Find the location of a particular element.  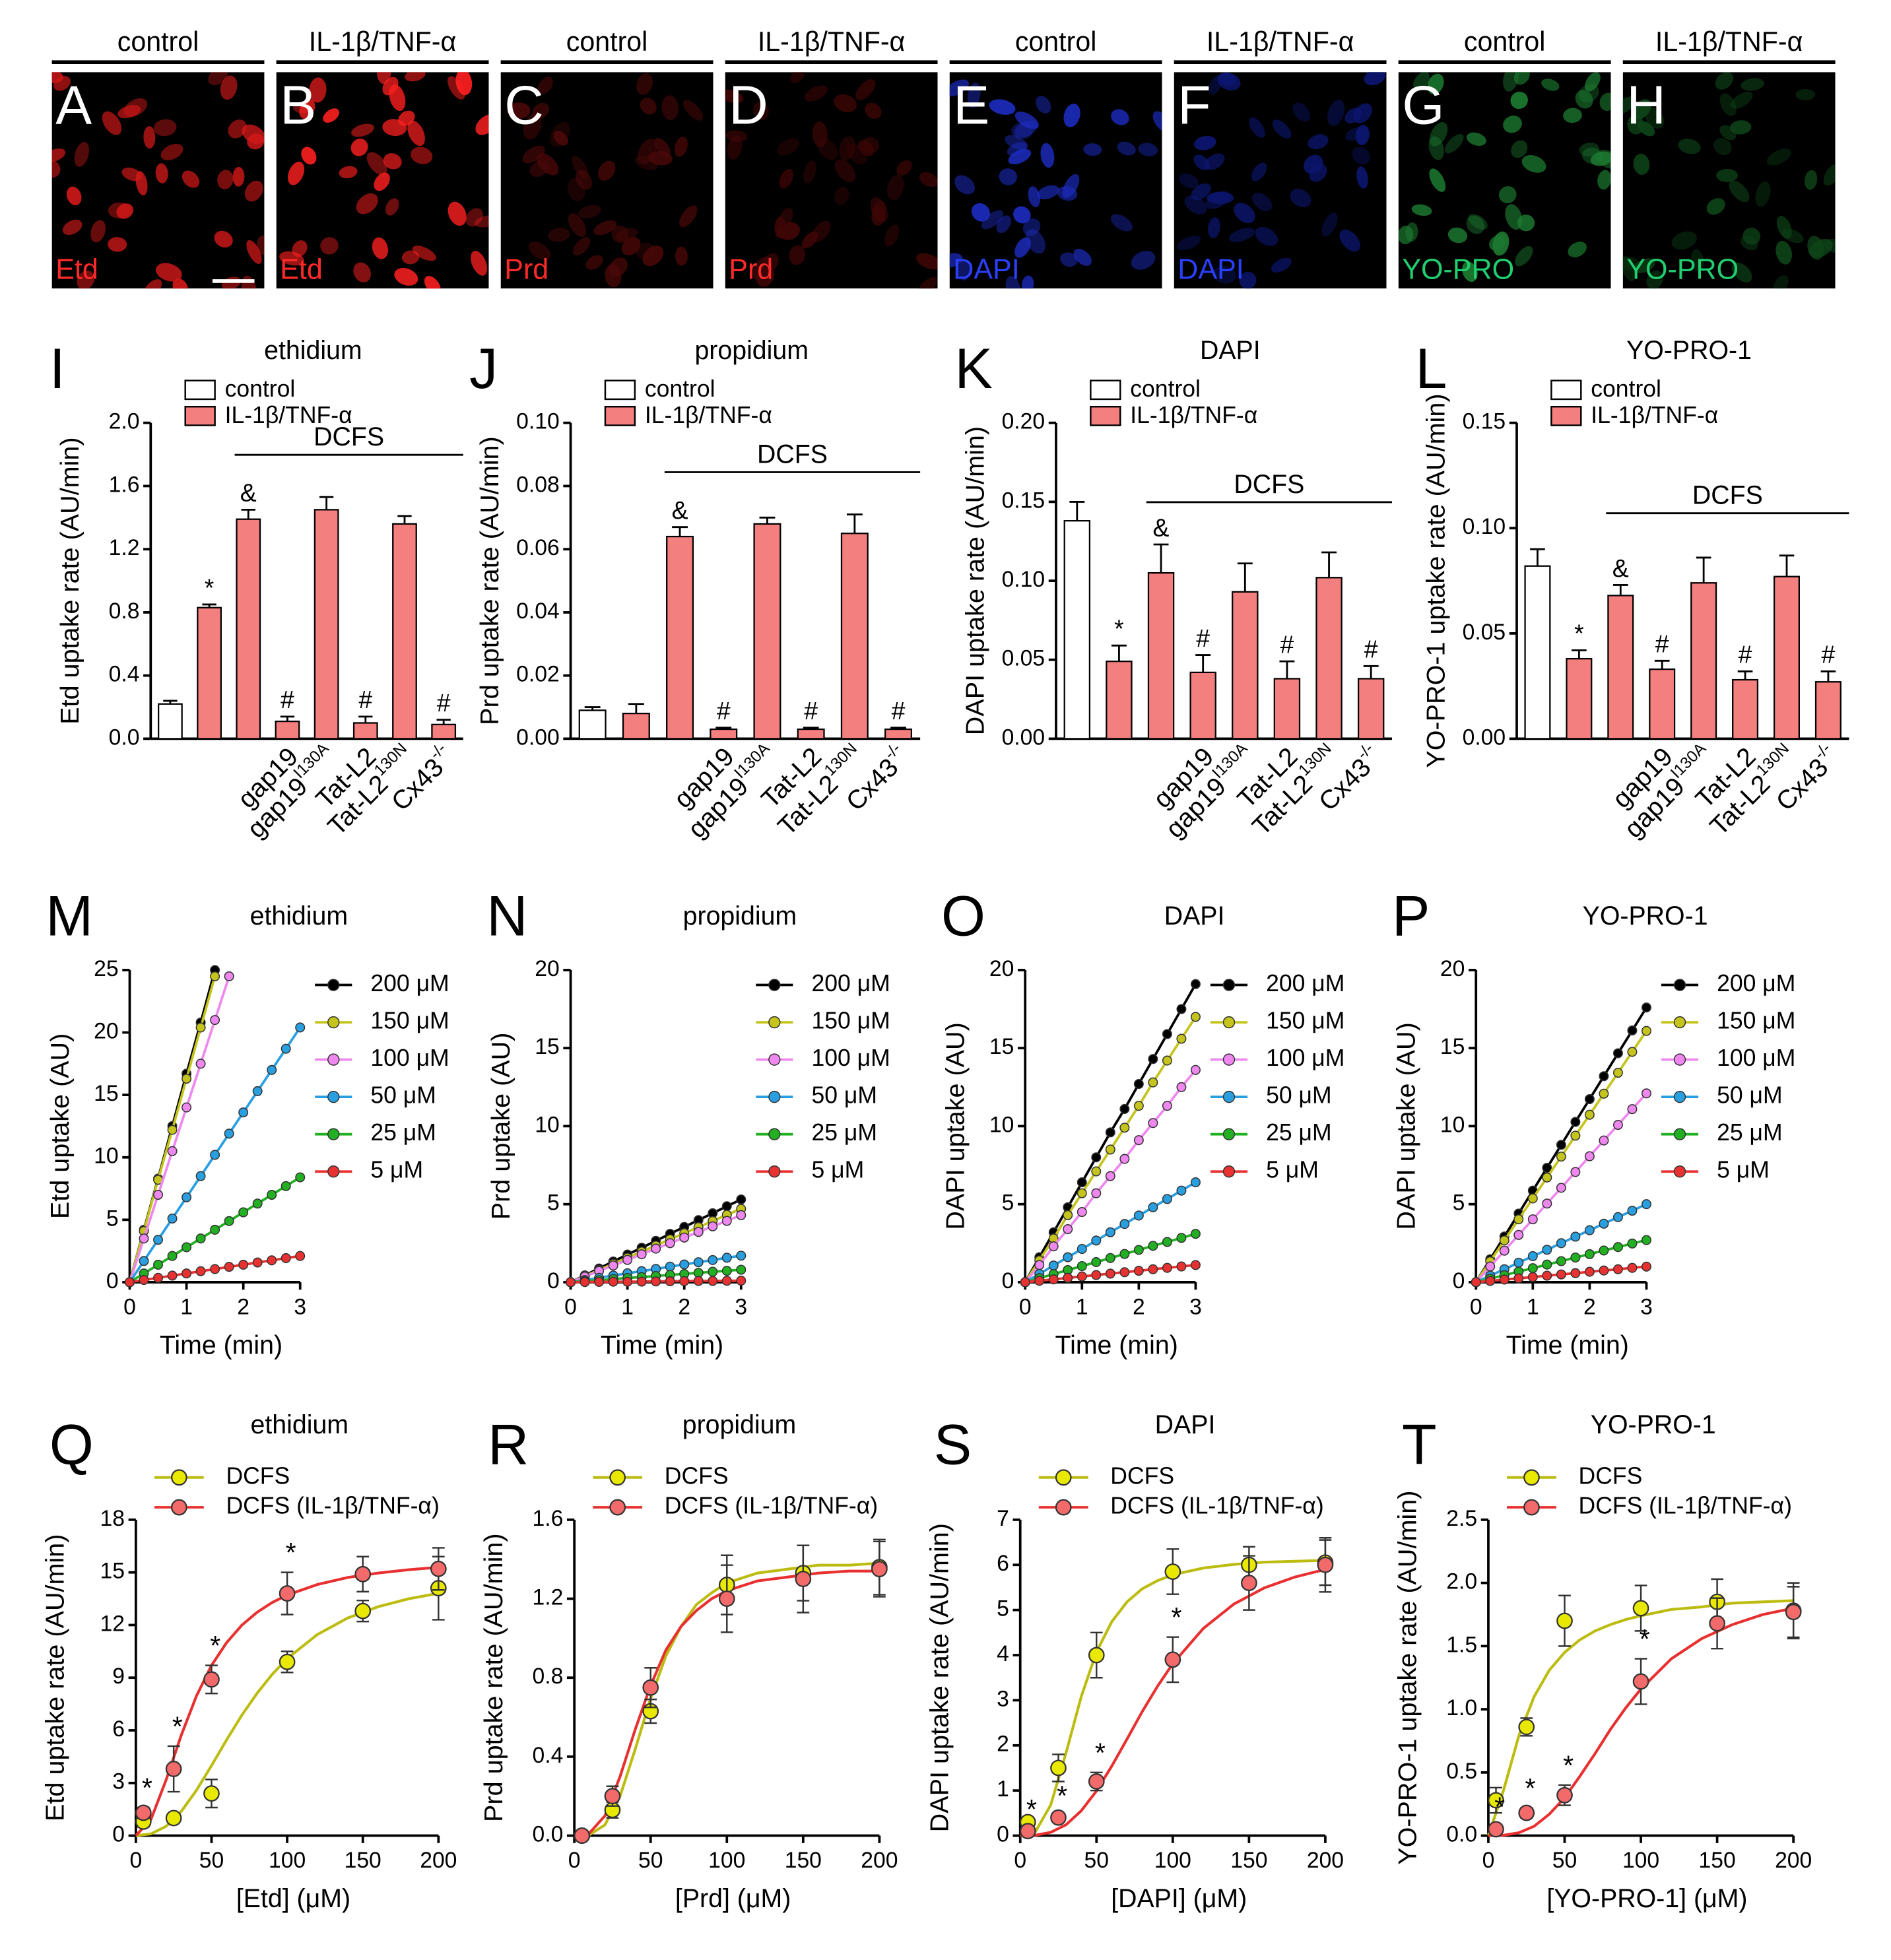

y-tick-label: 0.05 is located at coordinates (1484, 632).